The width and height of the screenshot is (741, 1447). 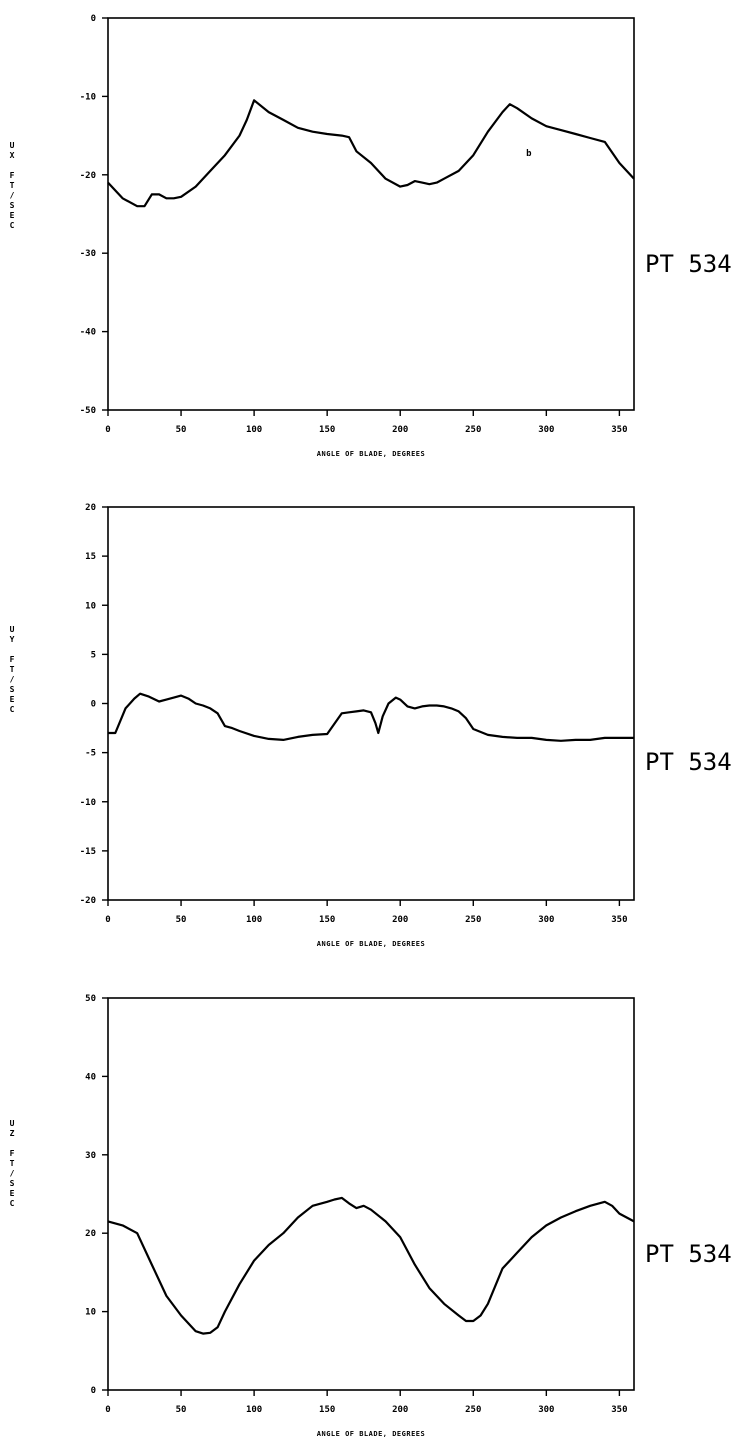 What do you see at coordinates (12, 639) in the screenshot?
I see `y-axis-label-char: Y` at bounding box center [12, 639].